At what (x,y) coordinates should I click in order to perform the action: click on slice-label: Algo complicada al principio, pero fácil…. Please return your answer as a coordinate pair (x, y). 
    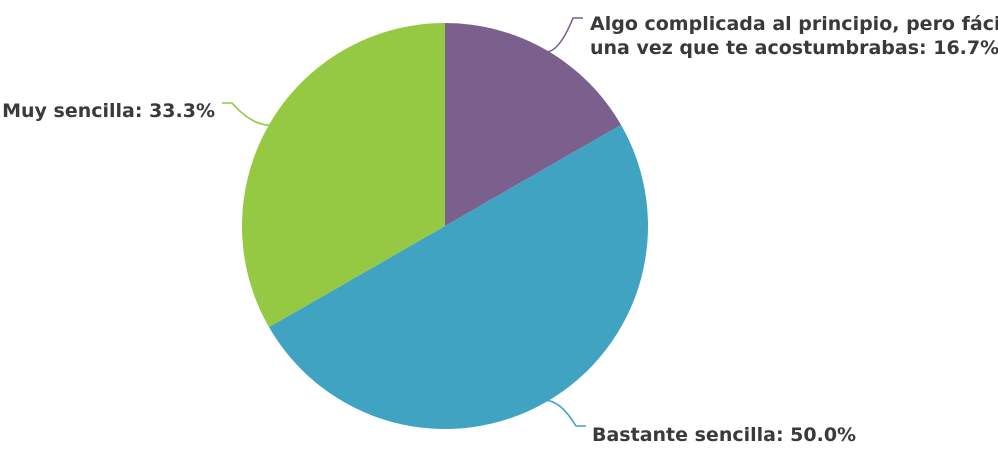
    Looking at the image, I should click on (794, 36).